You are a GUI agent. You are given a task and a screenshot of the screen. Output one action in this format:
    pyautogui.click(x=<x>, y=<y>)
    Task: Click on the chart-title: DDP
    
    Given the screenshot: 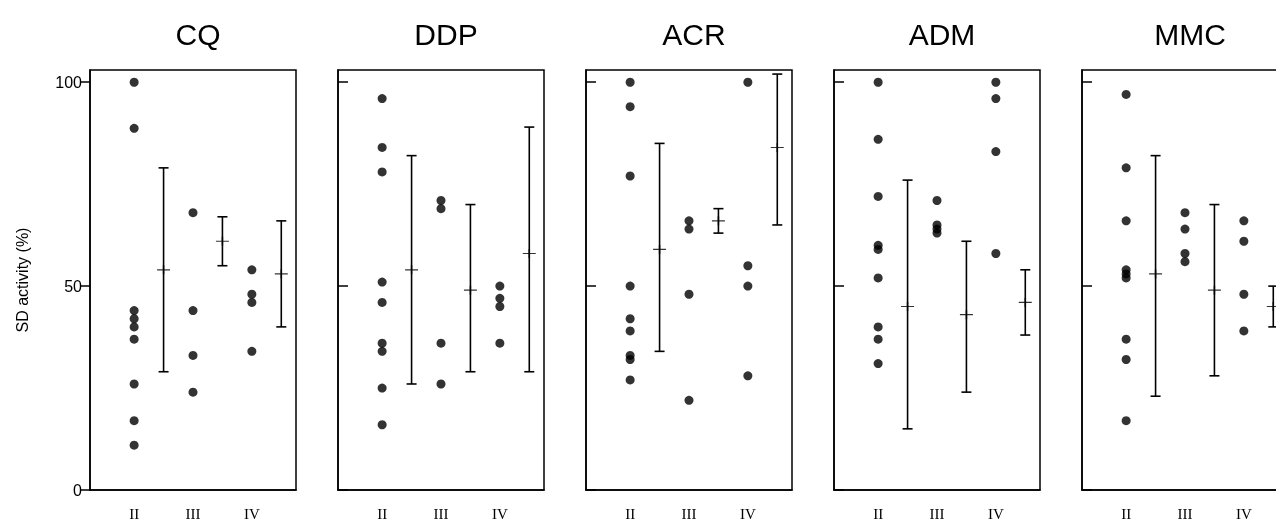 What is the action you would take?
    pyautogui.click(x=446, y=34)
    